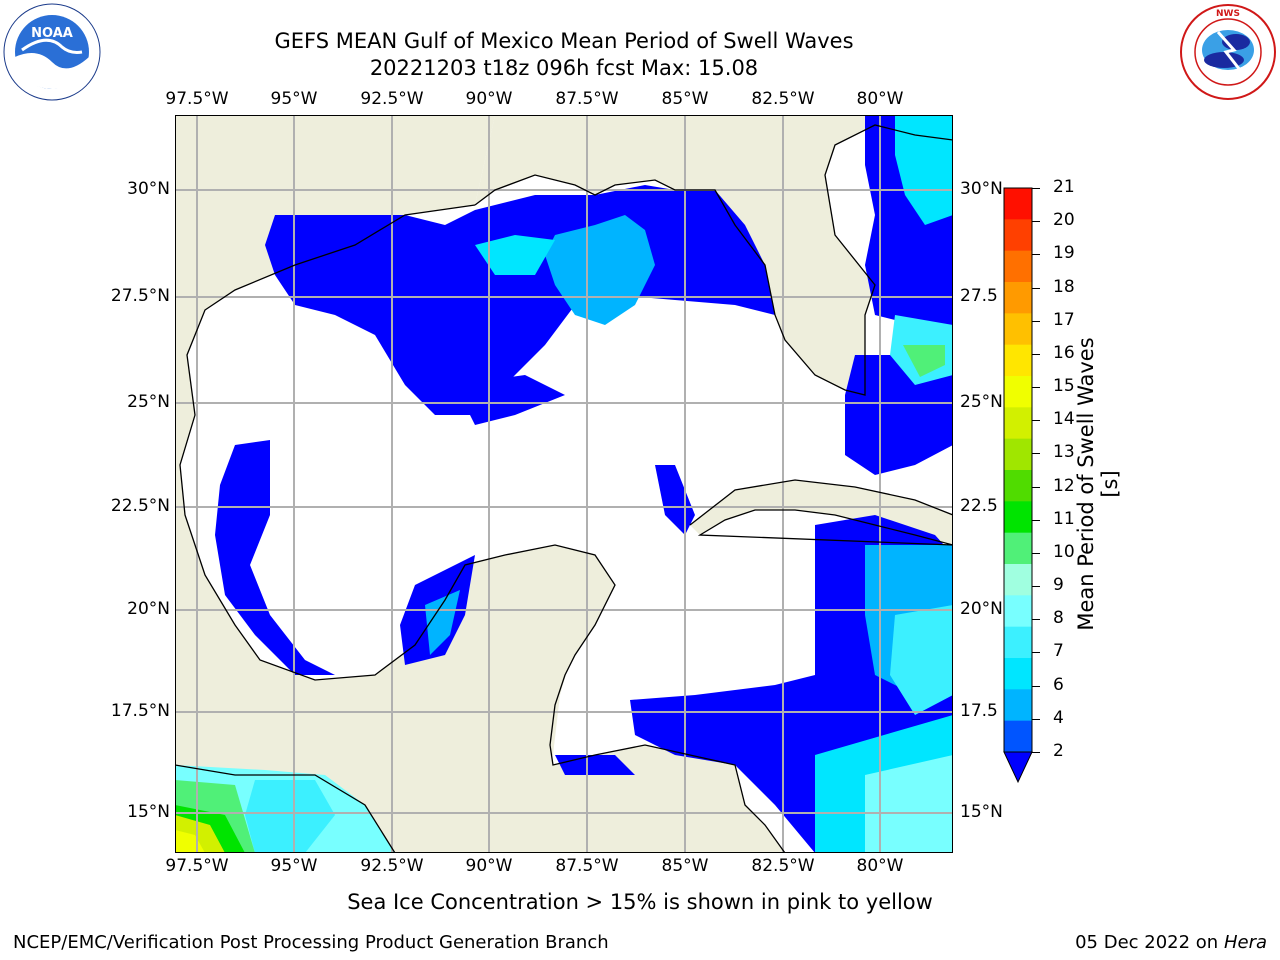 Image resolution: width=1280 pixels, height=960 pixels. Describe the element at coordinates (148, 812) in the screenshot. I see `lat-label-left: 15°N` at that location.